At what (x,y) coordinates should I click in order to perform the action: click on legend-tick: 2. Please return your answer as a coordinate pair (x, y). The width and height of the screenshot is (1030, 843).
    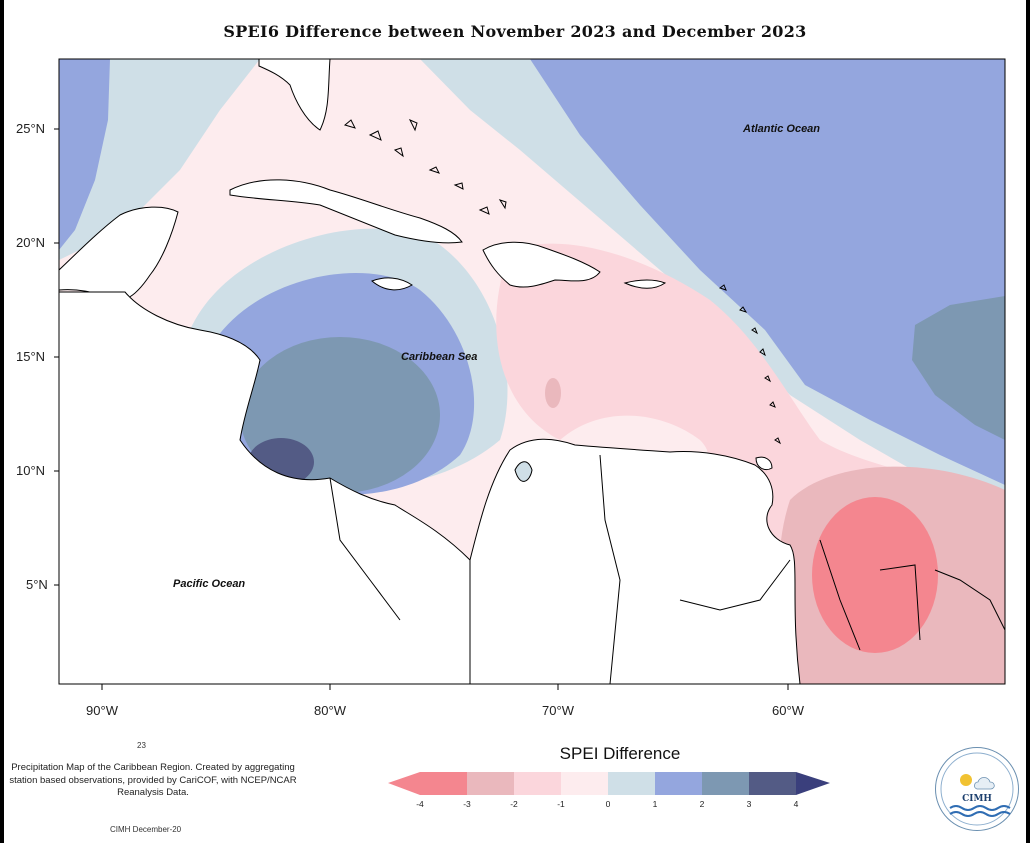
    Looking at the image, I should click on (702, 804).